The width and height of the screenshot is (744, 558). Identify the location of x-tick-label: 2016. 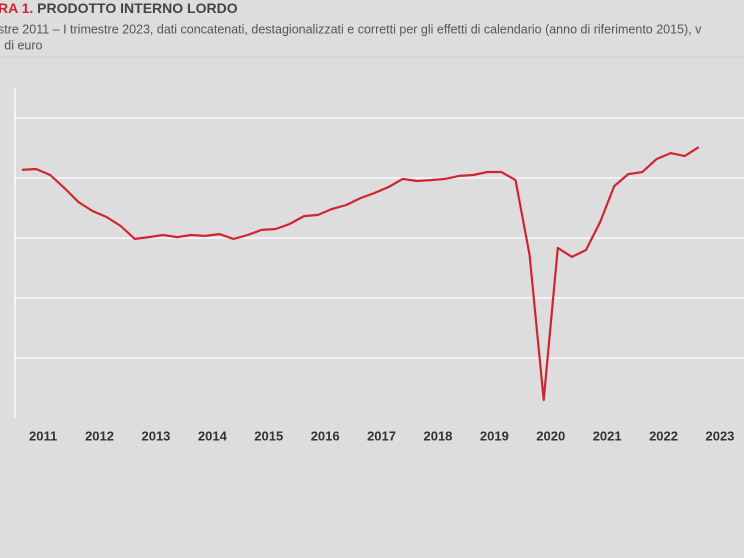
(325, 435).